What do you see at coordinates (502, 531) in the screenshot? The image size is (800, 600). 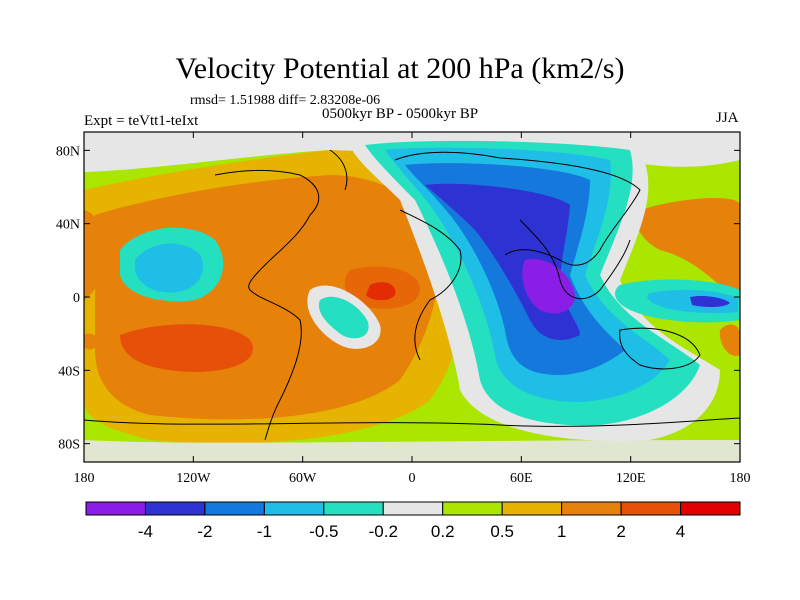 I see `colorbar-label: 0.5` at bounding box center [502, 531].